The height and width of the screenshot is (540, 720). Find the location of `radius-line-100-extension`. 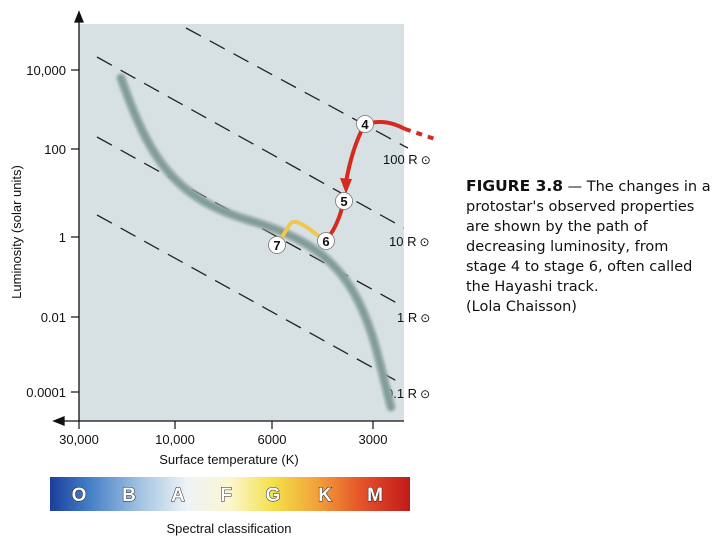

radius-line-100-extension is located at coordinates (406, 147).